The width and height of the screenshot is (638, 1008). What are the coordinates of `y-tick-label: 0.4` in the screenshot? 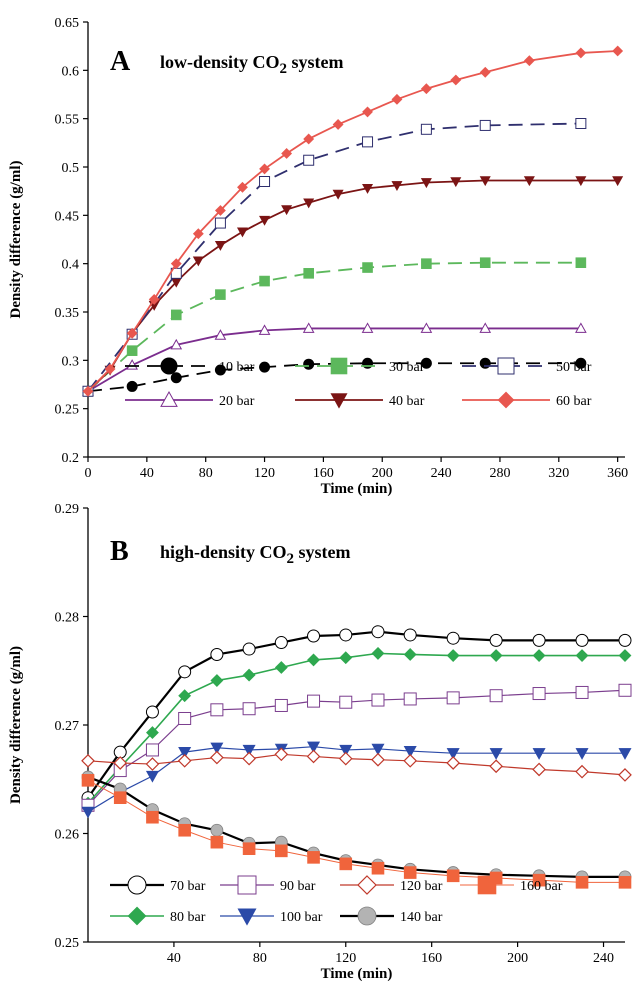 It's located at (71, 265).